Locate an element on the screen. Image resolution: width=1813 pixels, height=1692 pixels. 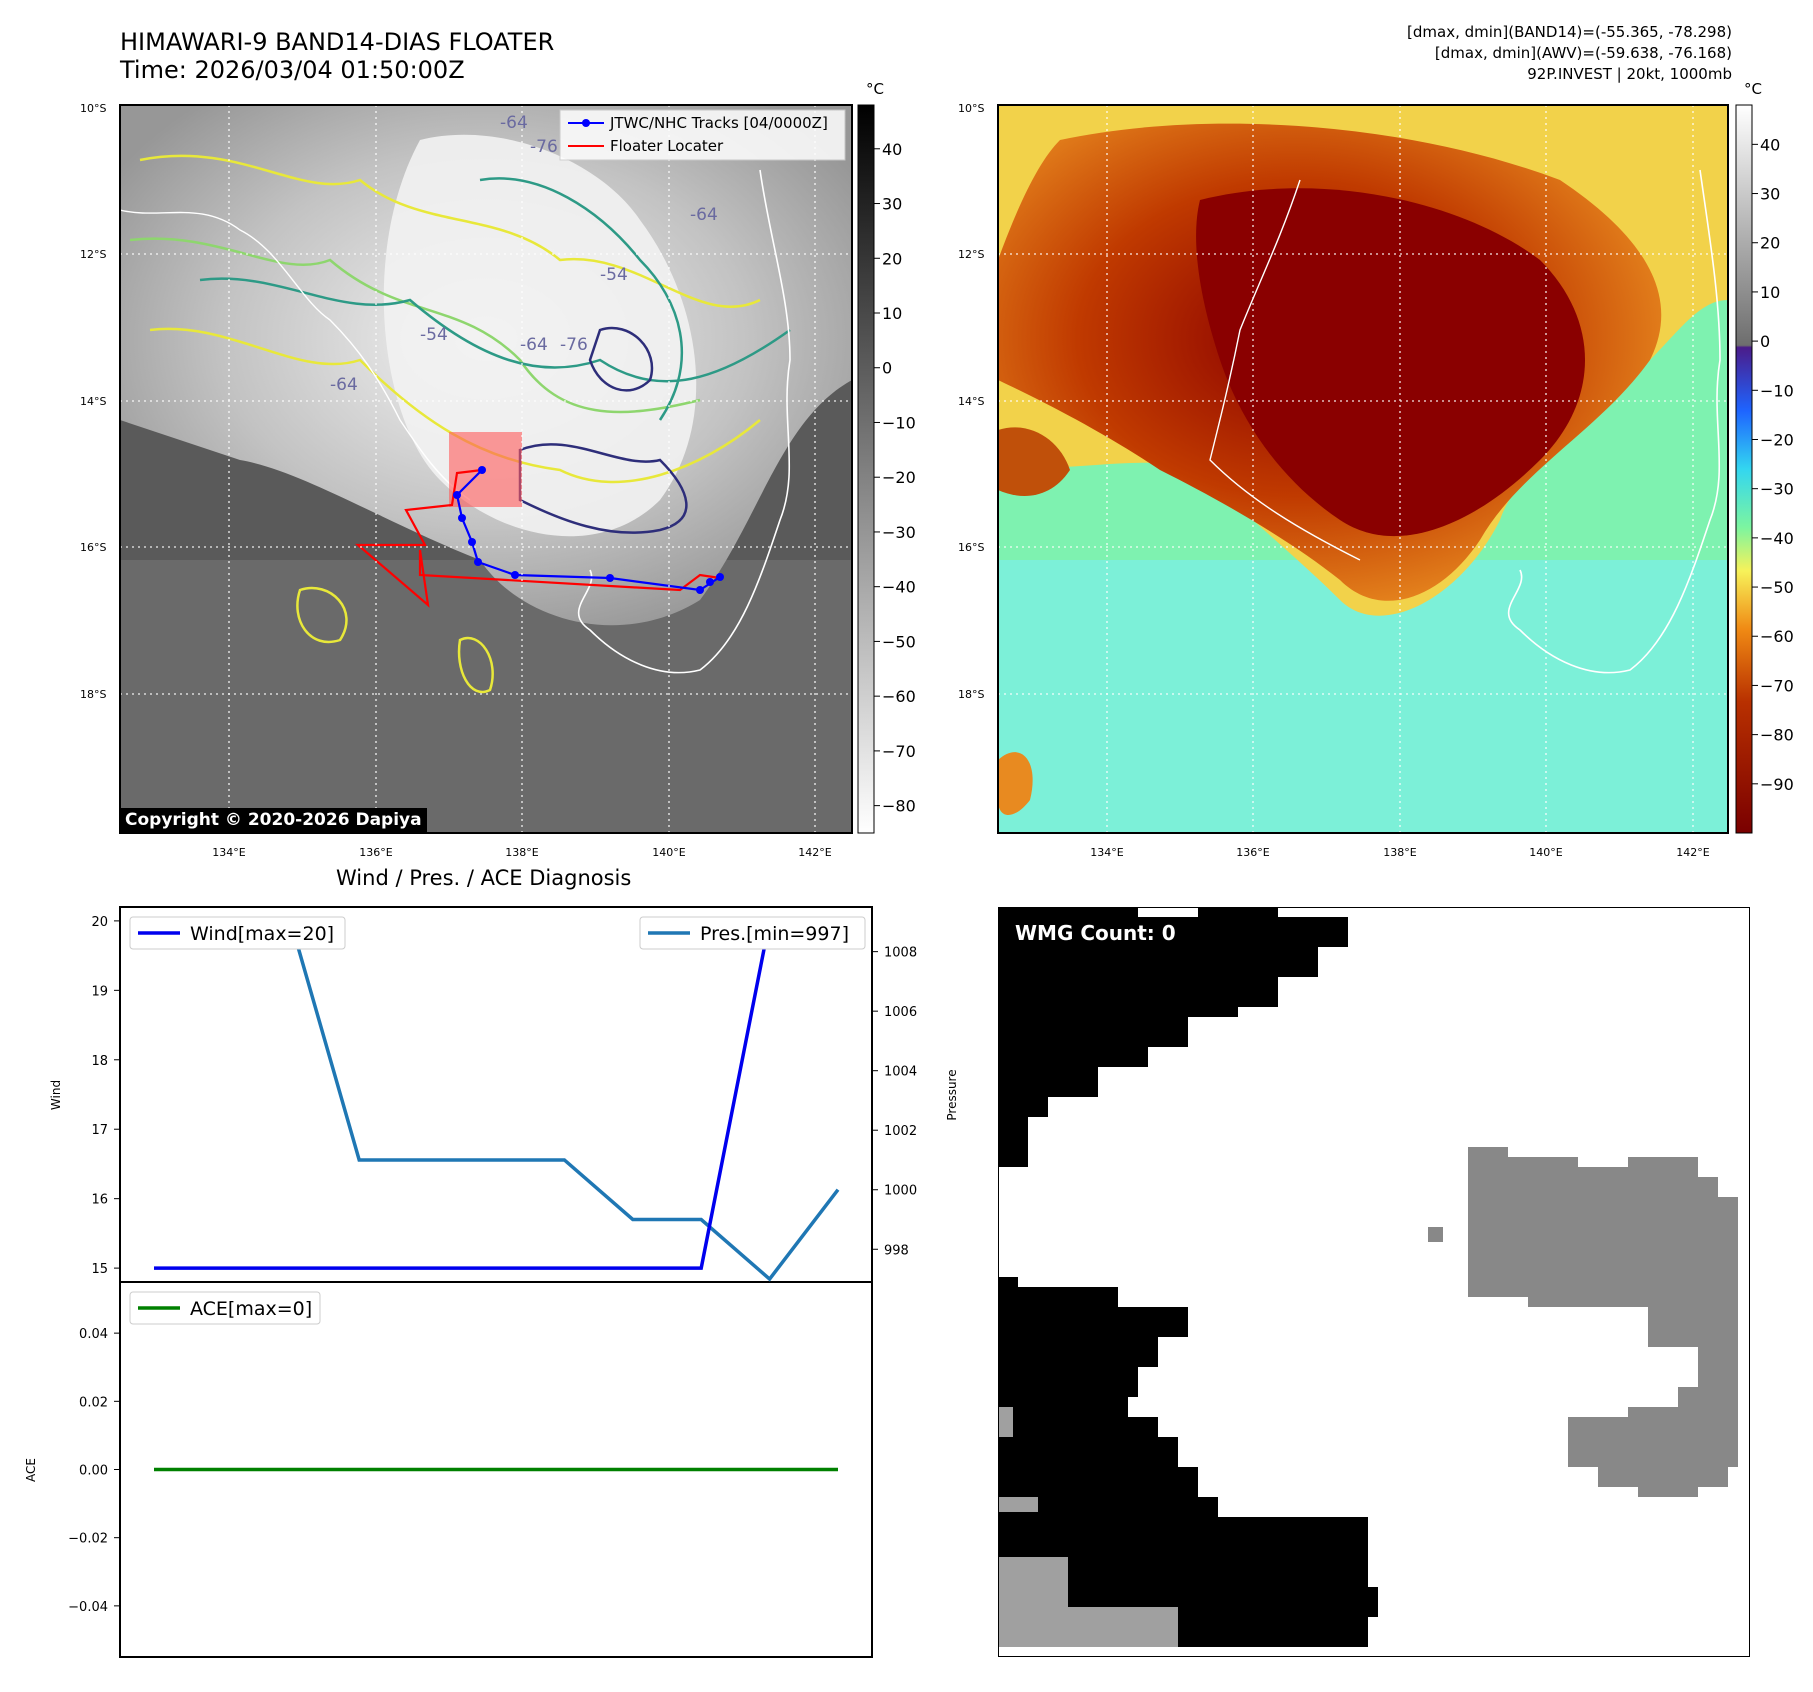
right-cbar-label-11: −70 is located at coordinates (1777, 685).